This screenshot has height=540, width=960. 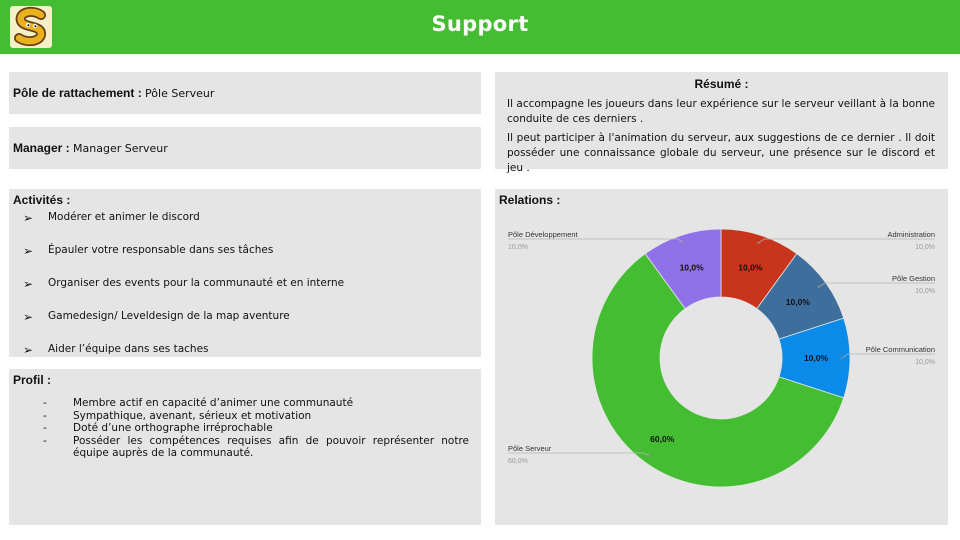 What do you see at coordinates (530, 448) in the screenshot?
I see `legend-label: Pôle Serveur` at bounding box center [530, 448].